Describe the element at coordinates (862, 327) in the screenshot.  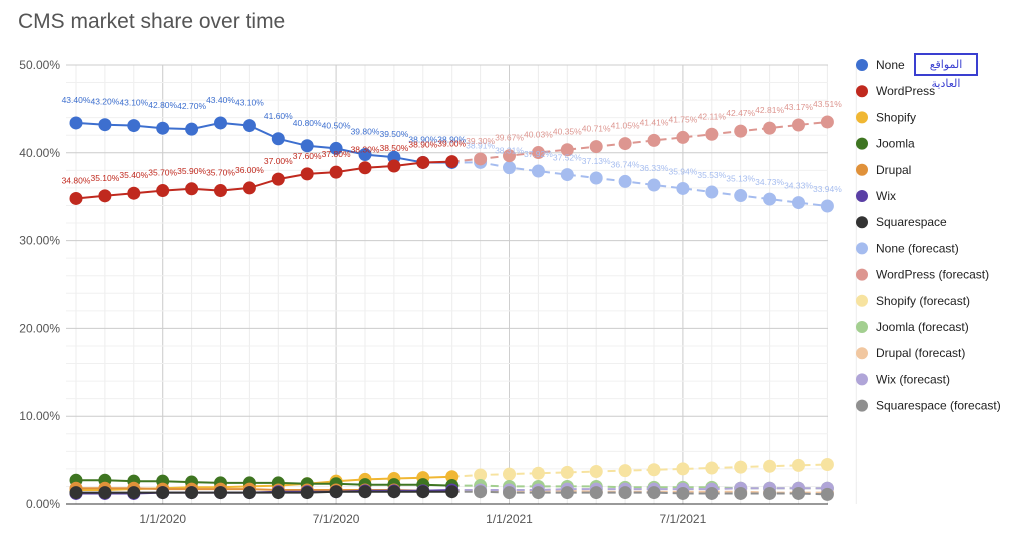
I see `legend-marker-joomla-forecast` at that location.